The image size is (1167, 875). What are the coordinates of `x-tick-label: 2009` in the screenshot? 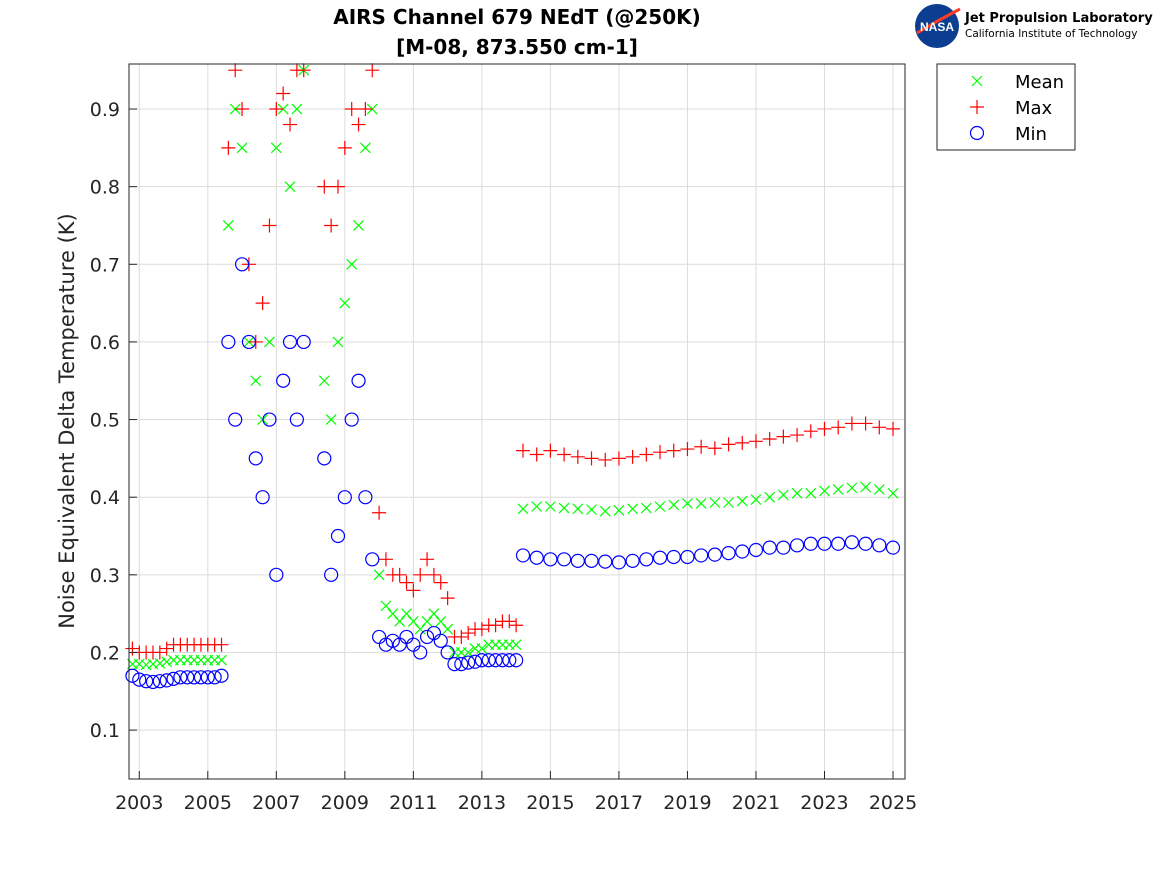 It's located at (345, 803).